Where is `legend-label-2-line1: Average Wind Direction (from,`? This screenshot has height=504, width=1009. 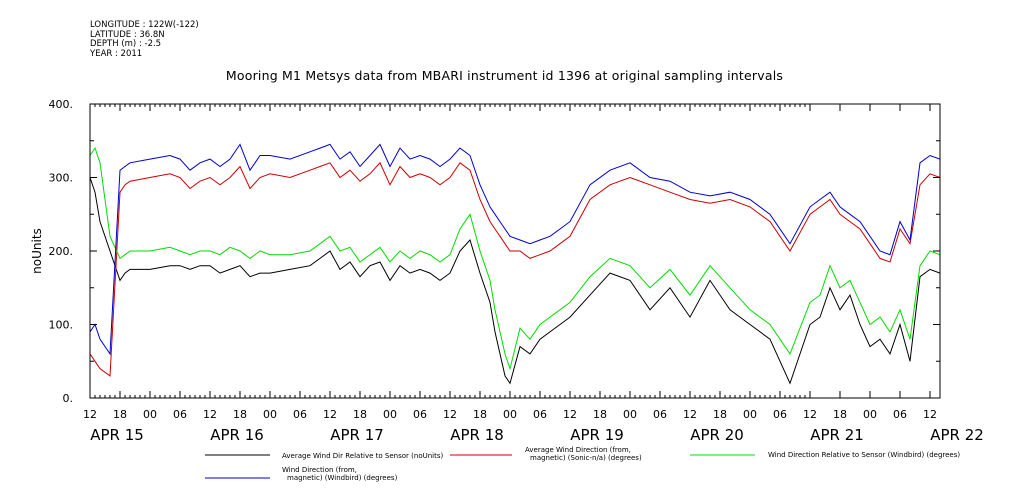
legend-label-2-line1: Average Wind Direction (from, is located at coordinates (578, 450).